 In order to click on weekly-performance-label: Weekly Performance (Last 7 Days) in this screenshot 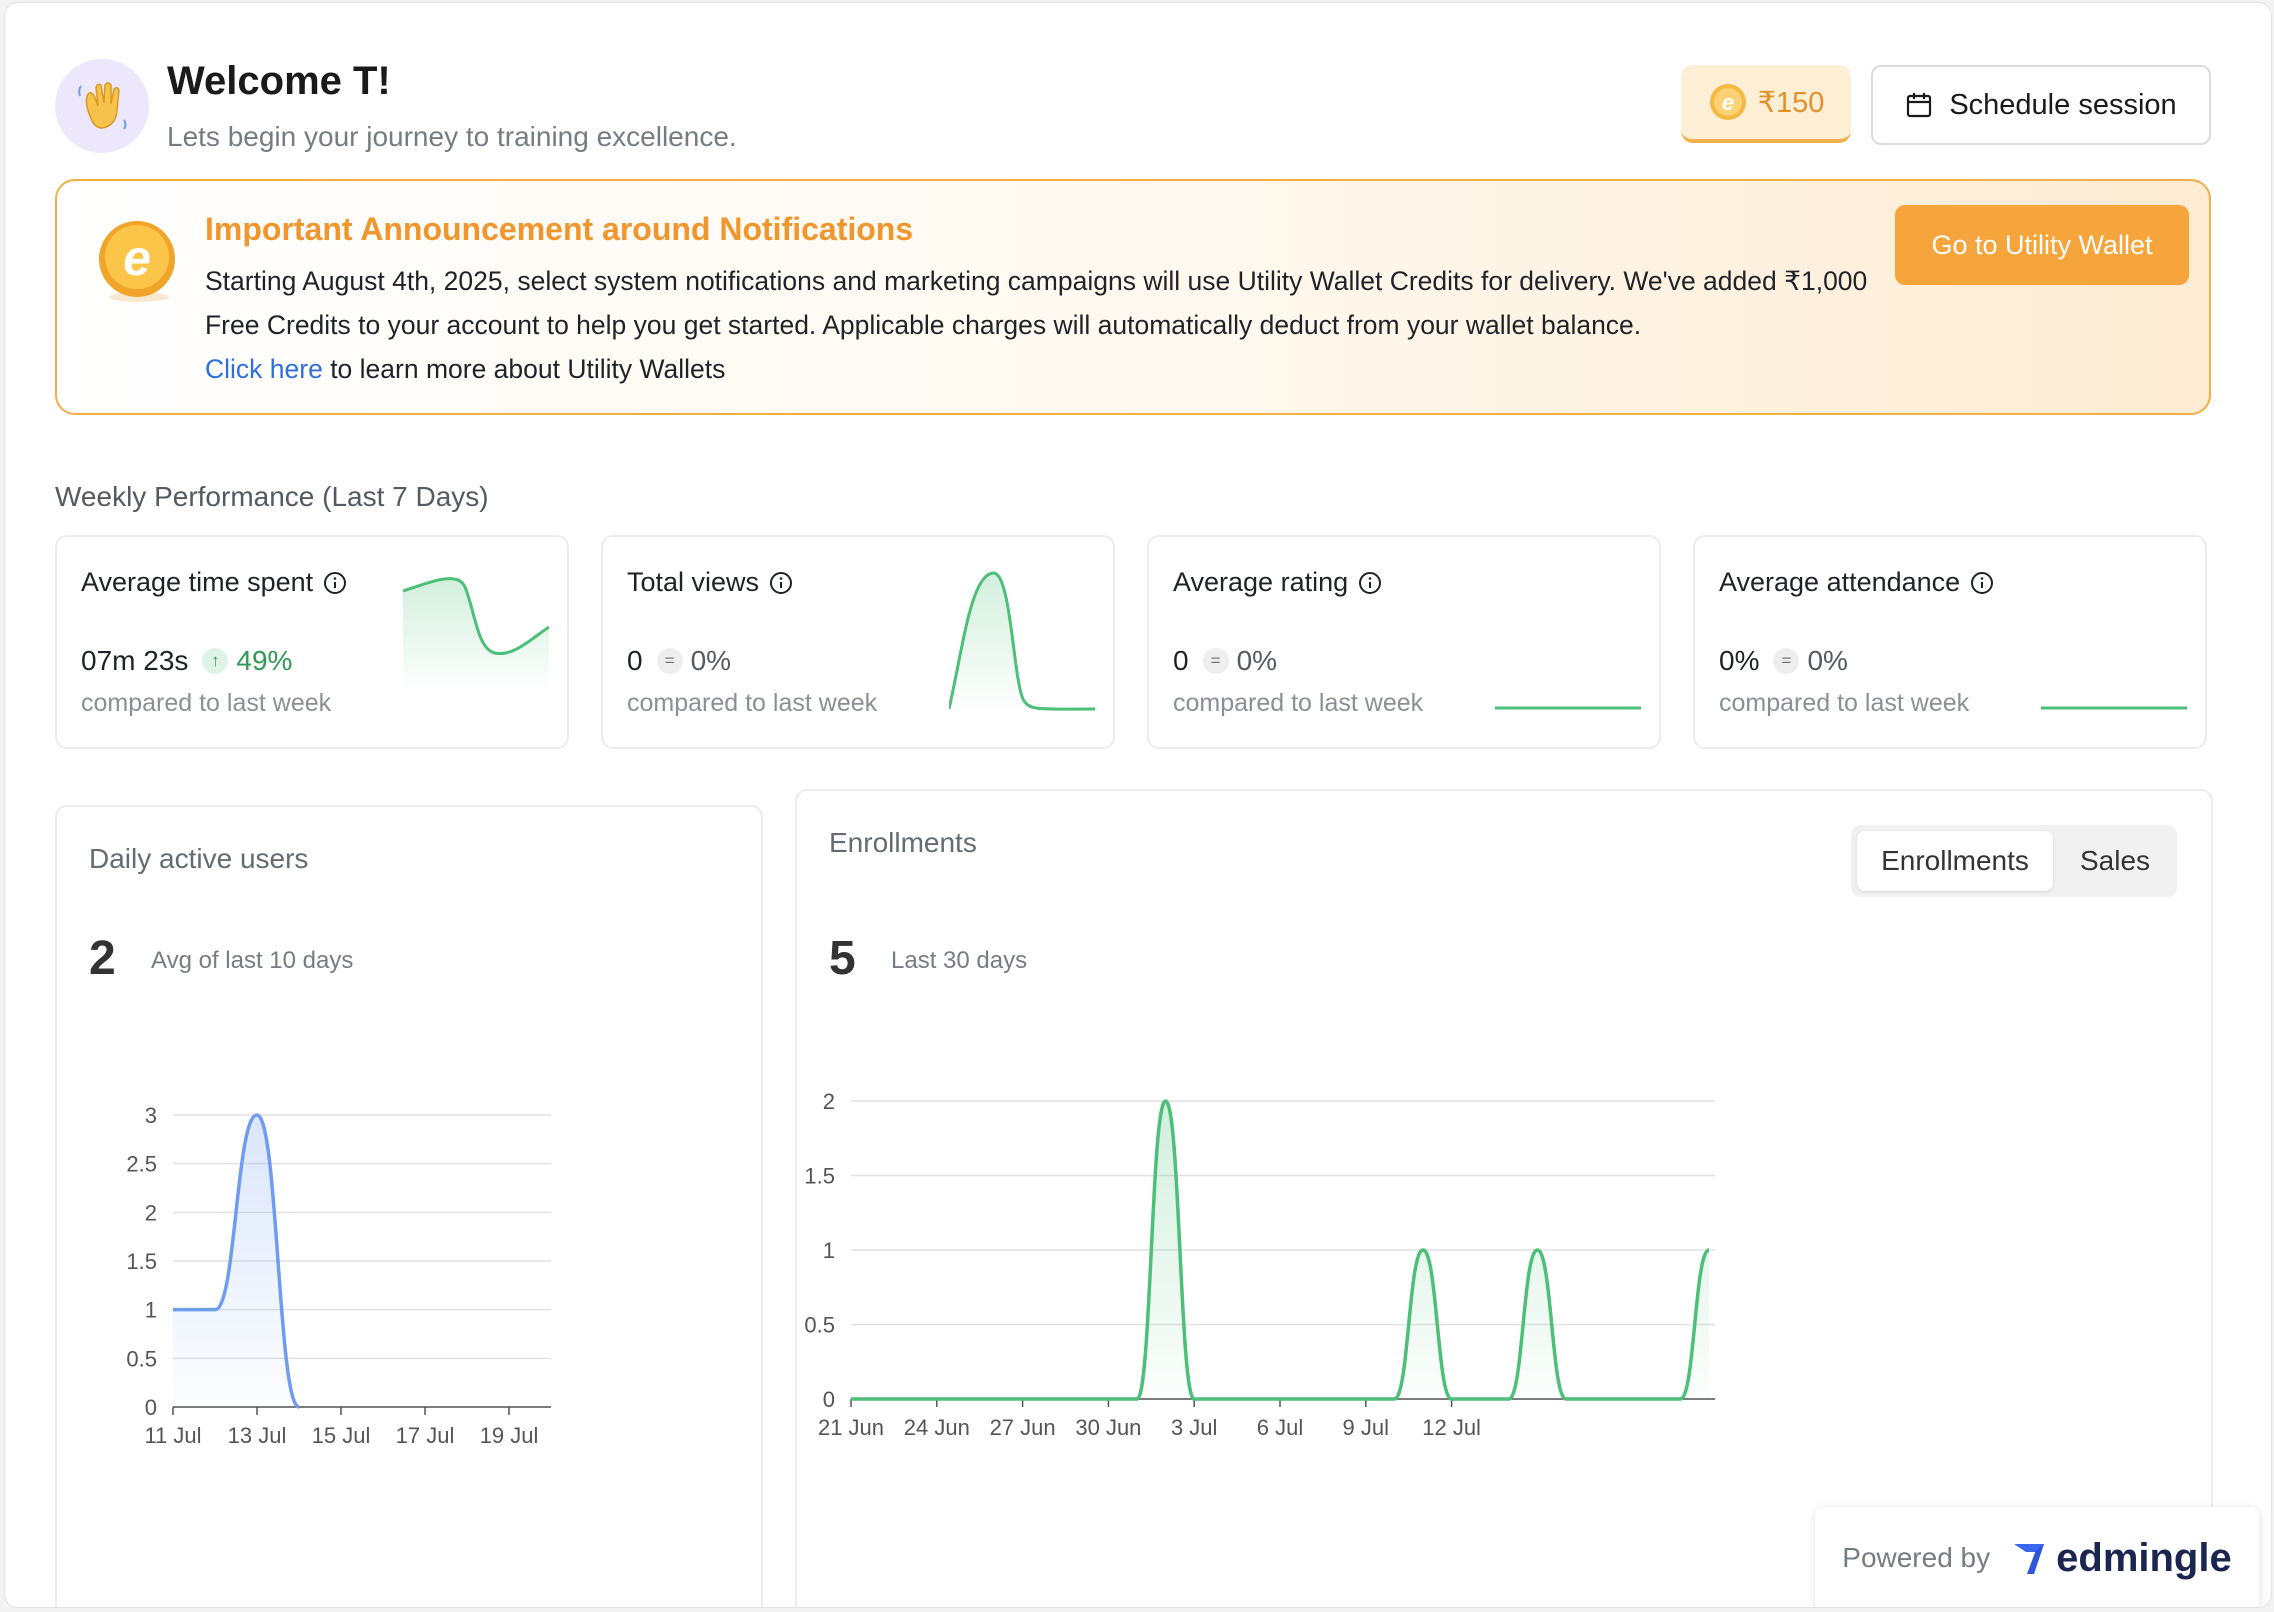, I will do `click(272, 496)`.